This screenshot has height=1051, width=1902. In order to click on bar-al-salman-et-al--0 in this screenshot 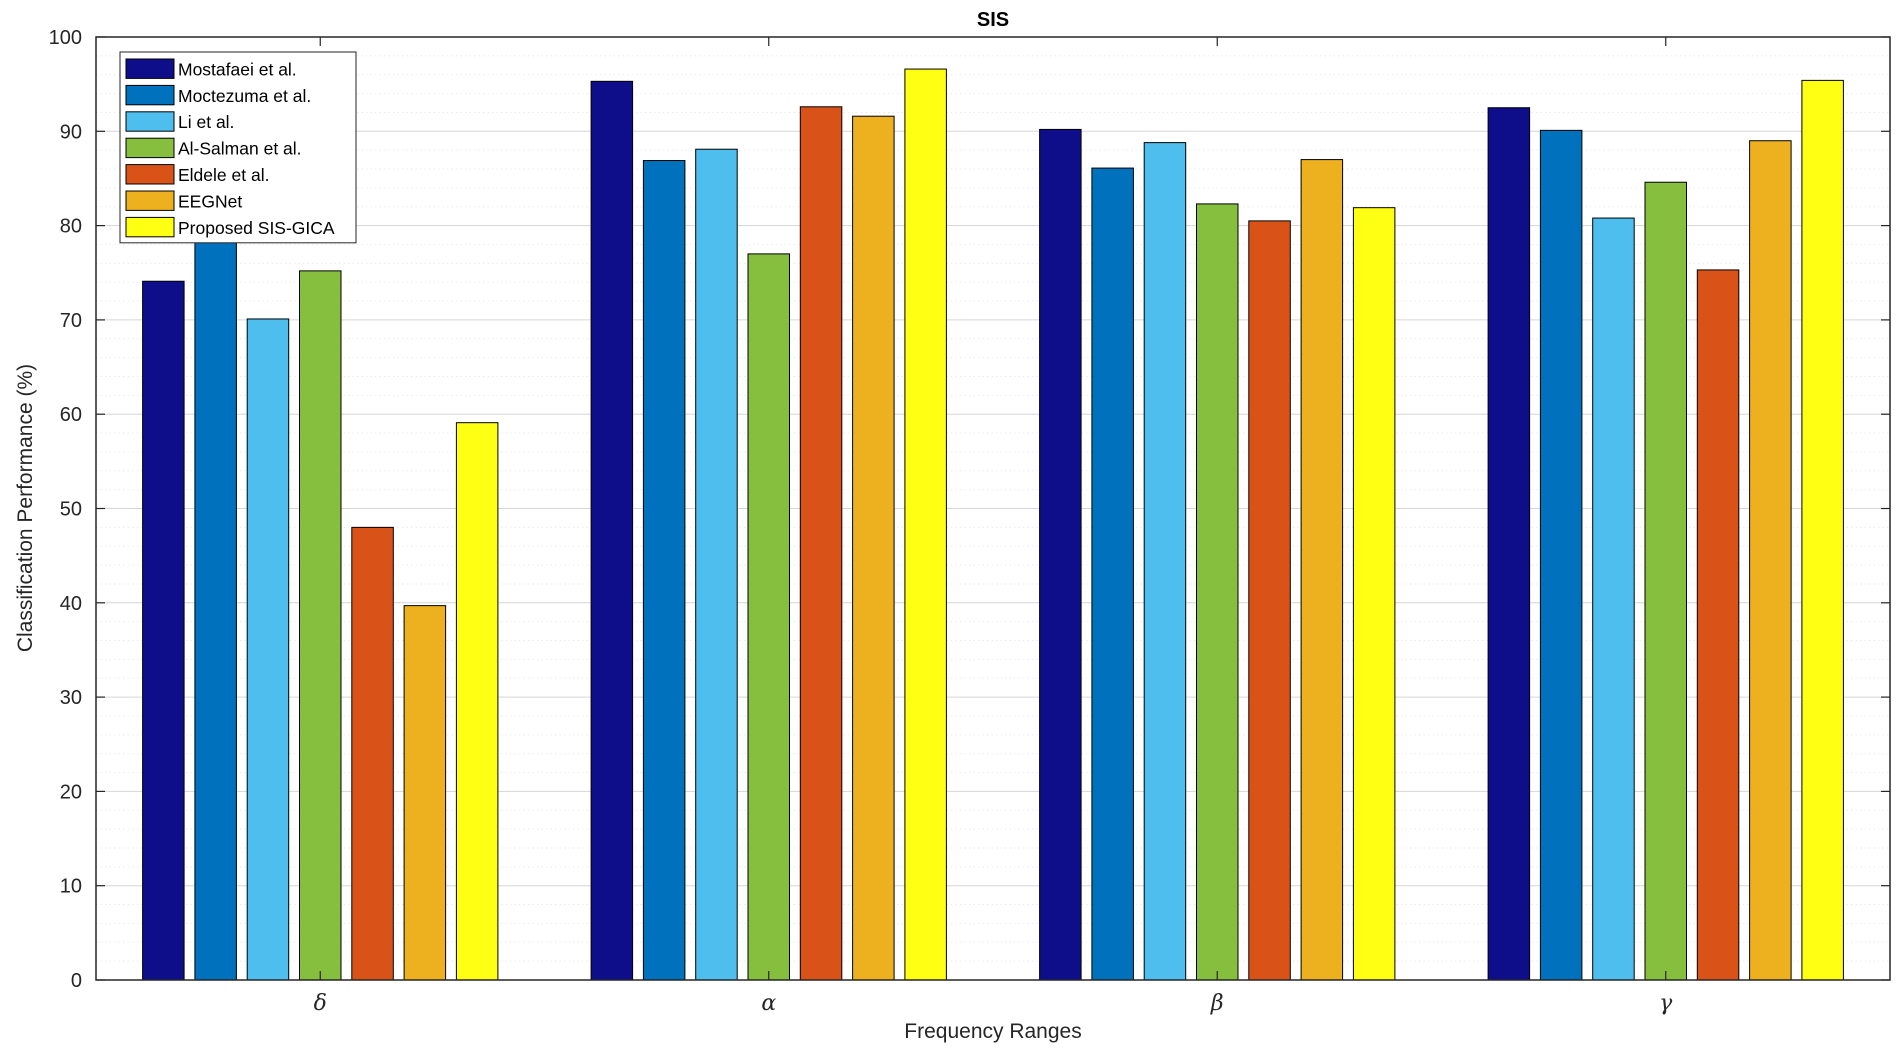, I will do `click(320, 625)`.